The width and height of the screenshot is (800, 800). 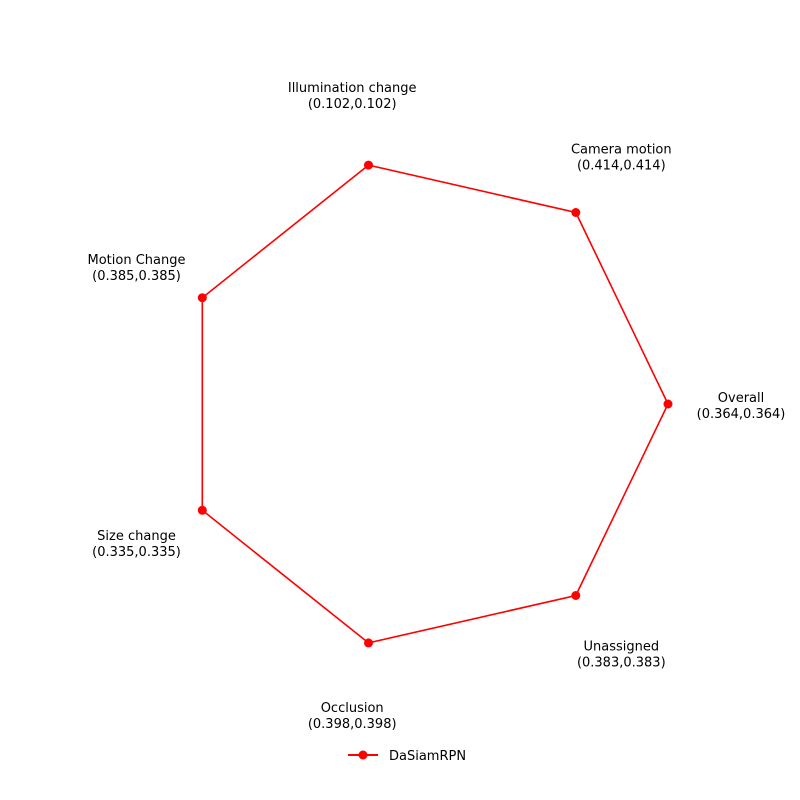 I want to click on axis-label-overall: Overall (0.364,0.364), so click(x=741, y=406).